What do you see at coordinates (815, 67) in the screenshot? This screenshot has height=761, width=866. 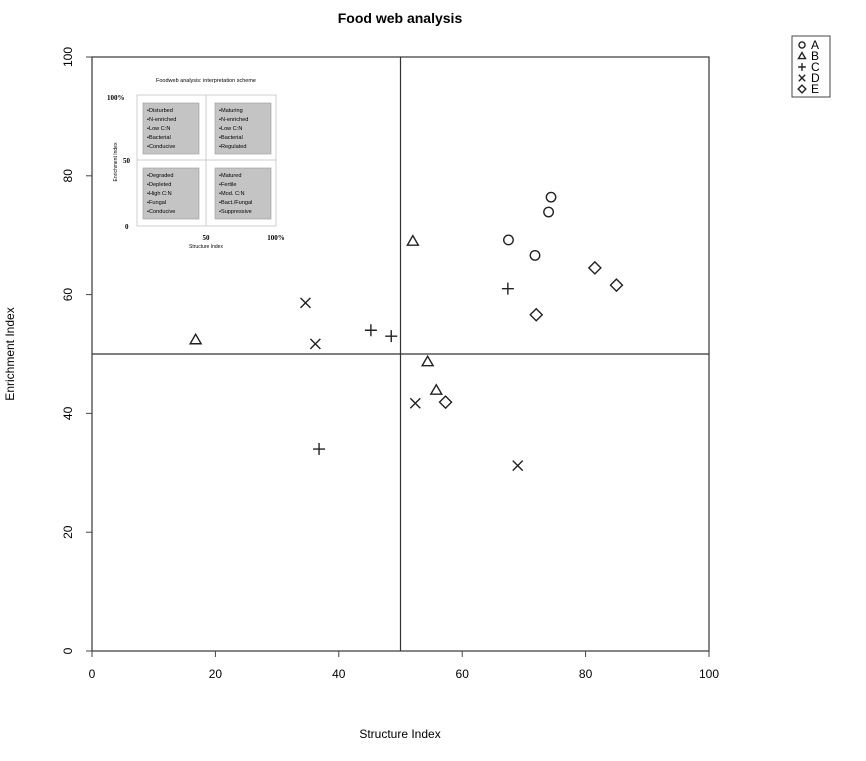 I see `legend-label-c: C` at bounding box center [815, 67].